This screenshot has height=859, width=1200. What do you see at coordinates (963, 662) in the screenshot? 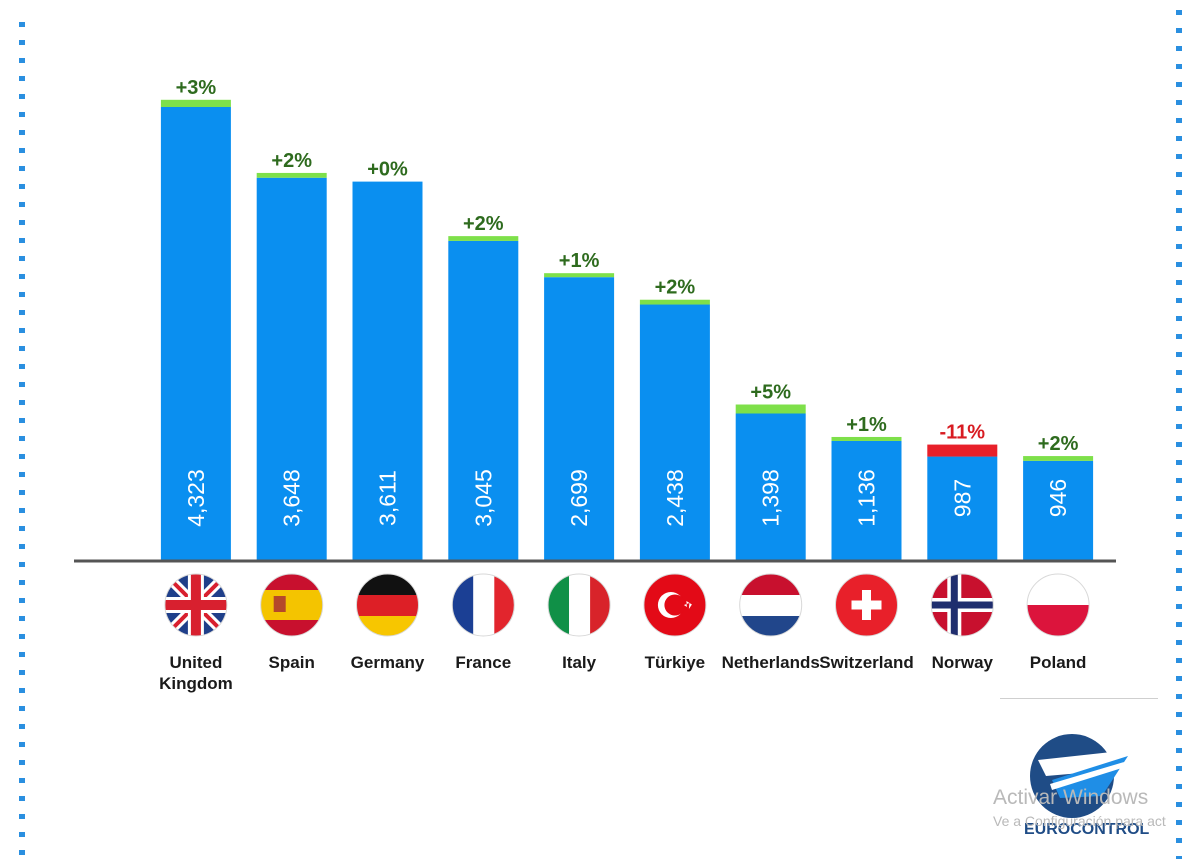
I see `category-label-norway: Norway` at bounding box center [963, 662].